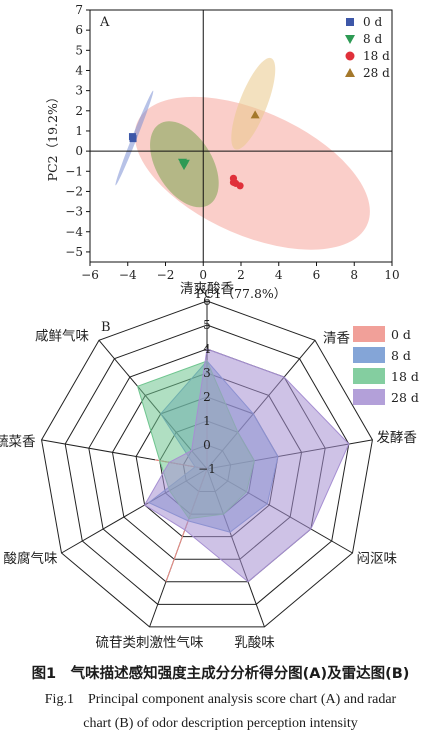  What do you see at coordinates (74, 171) in the screenshot?
I see `pca-y-tick-label: −1` at bounding box center [74, 171].